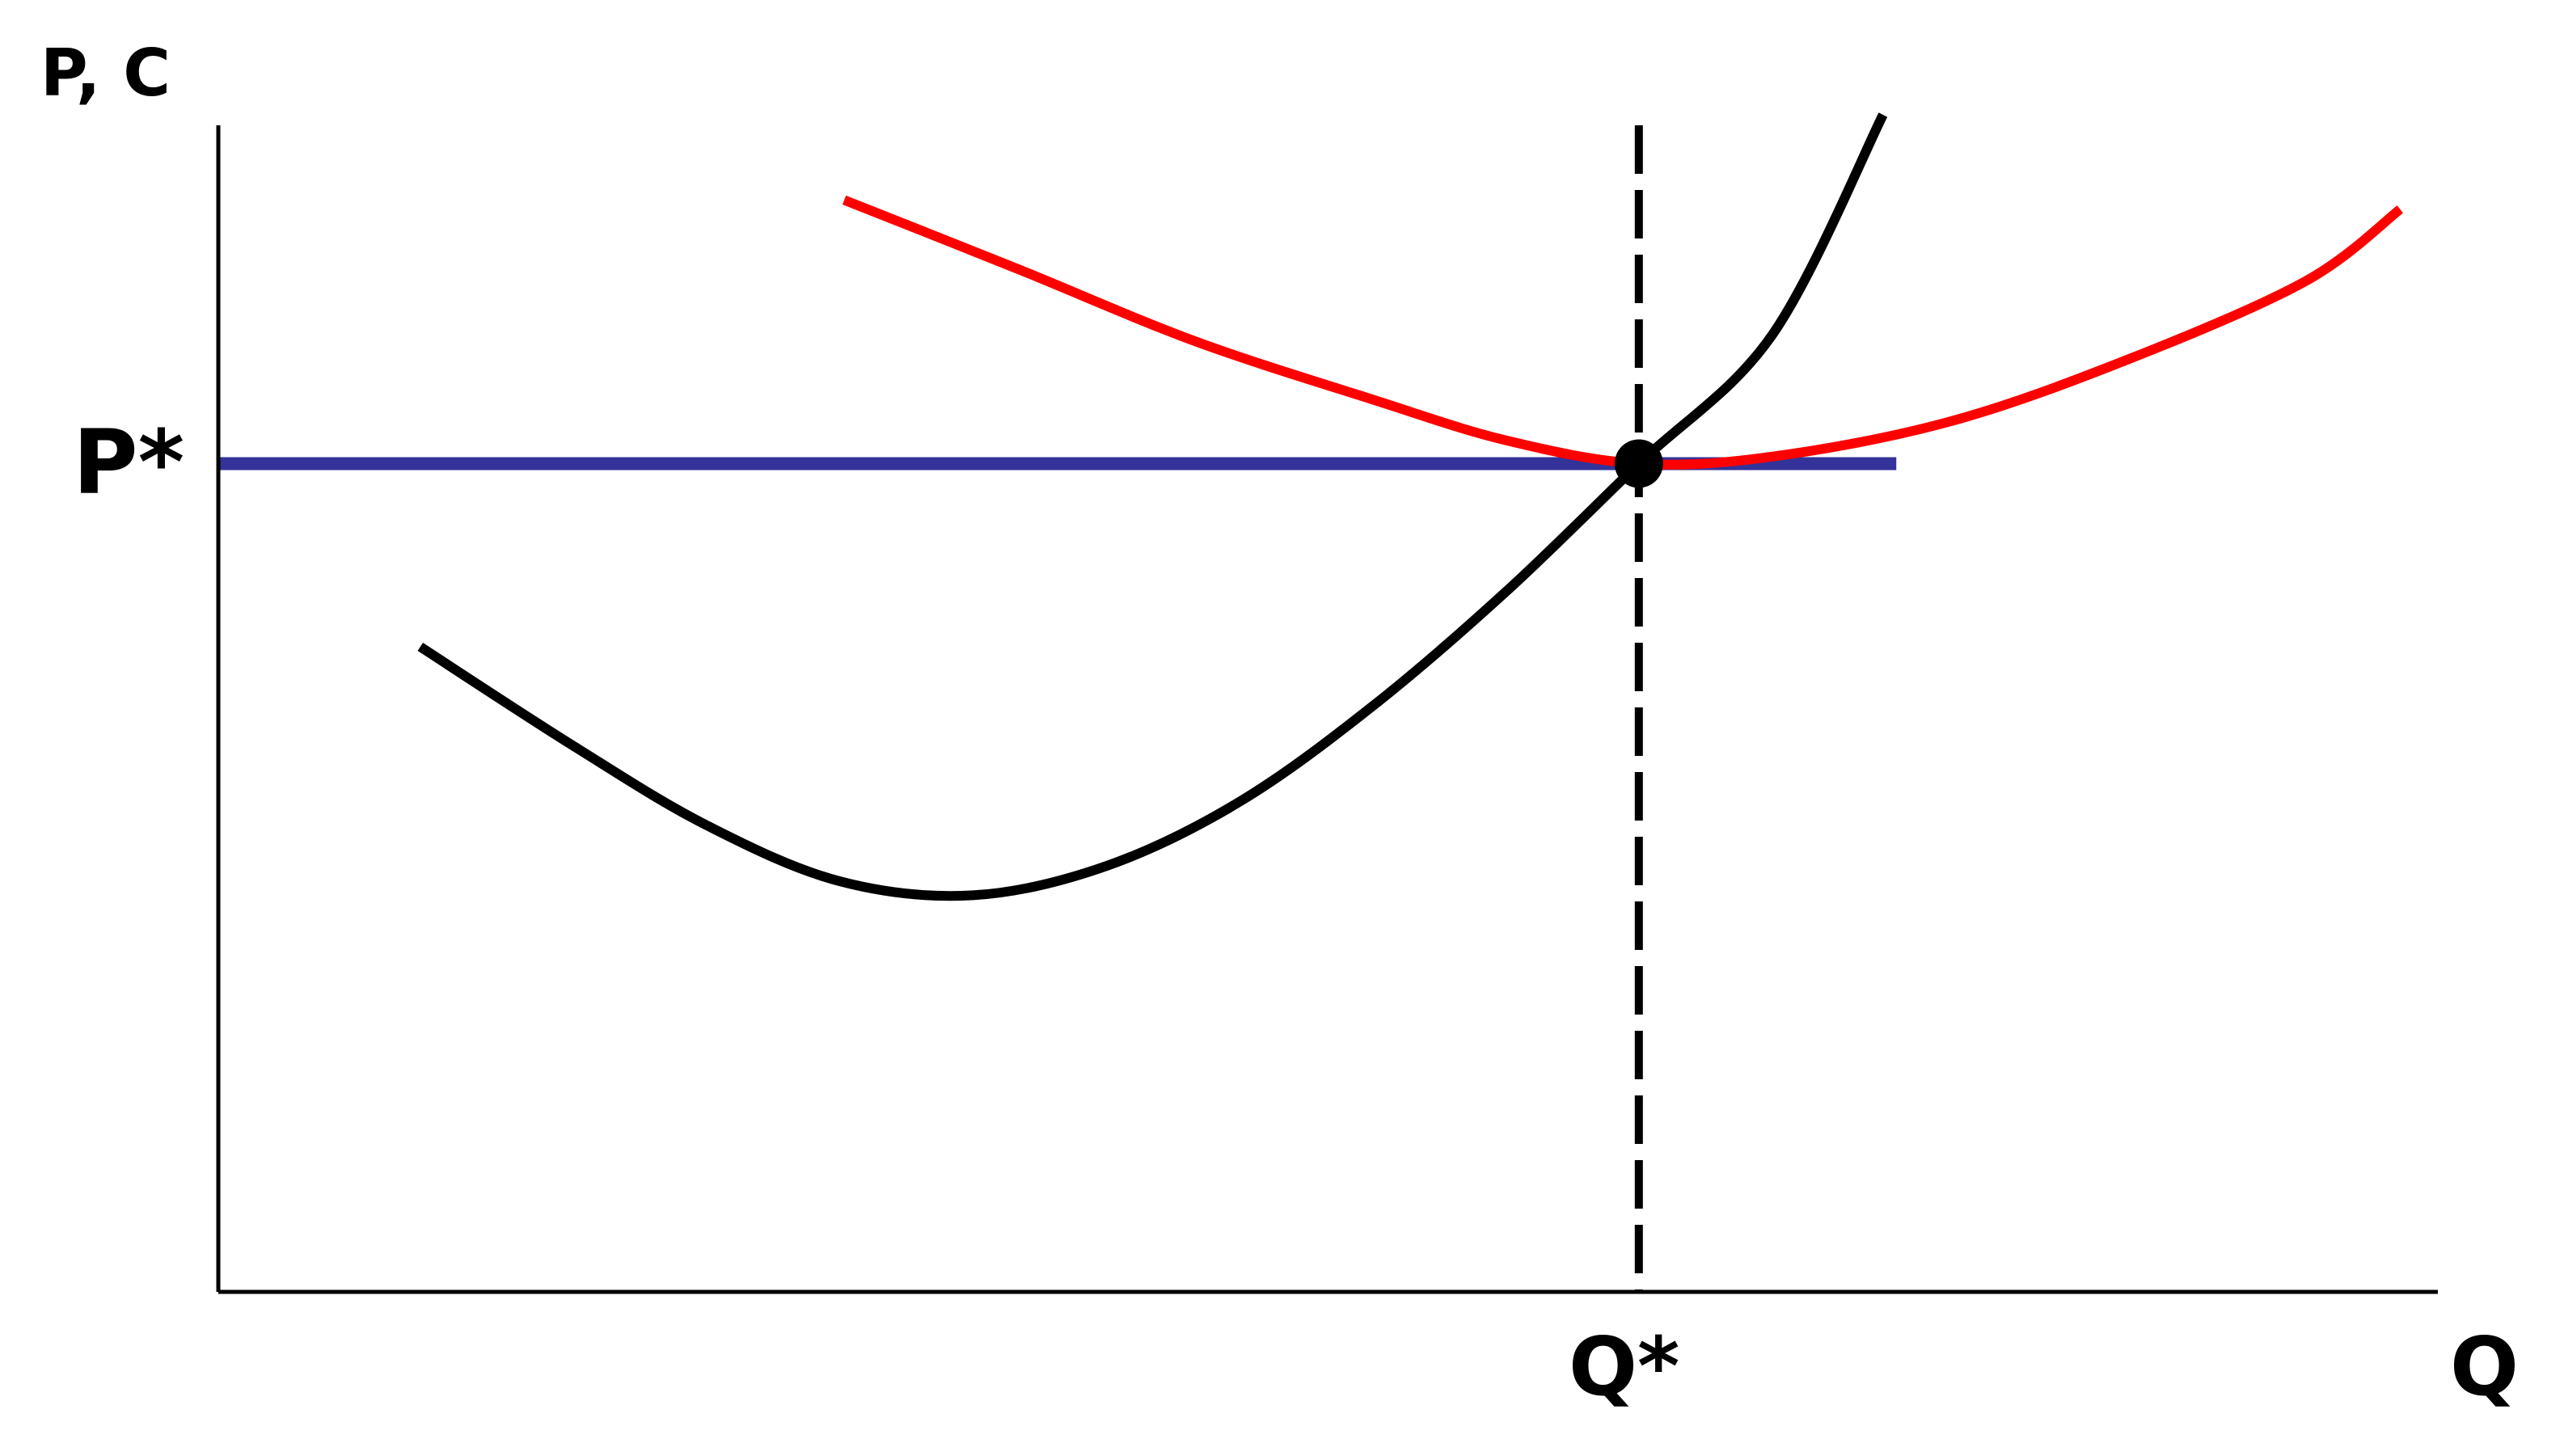 The height and width of the screenshot is (1456, 2564). Describe the element at coordinates (128, 462) in the screenshot. I see `p-star-label: P*` at that location.